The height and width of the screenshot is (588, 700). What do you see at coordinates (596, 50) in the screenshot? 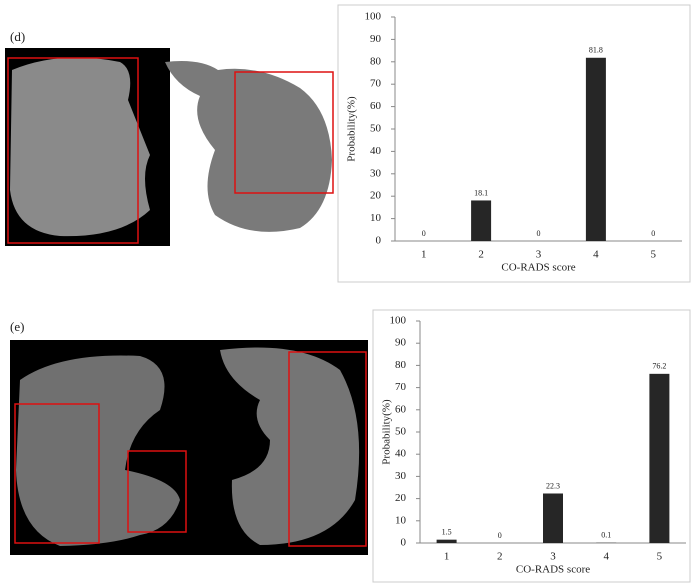
I see `value-label: 81.8` at bounding box center [596, 50].